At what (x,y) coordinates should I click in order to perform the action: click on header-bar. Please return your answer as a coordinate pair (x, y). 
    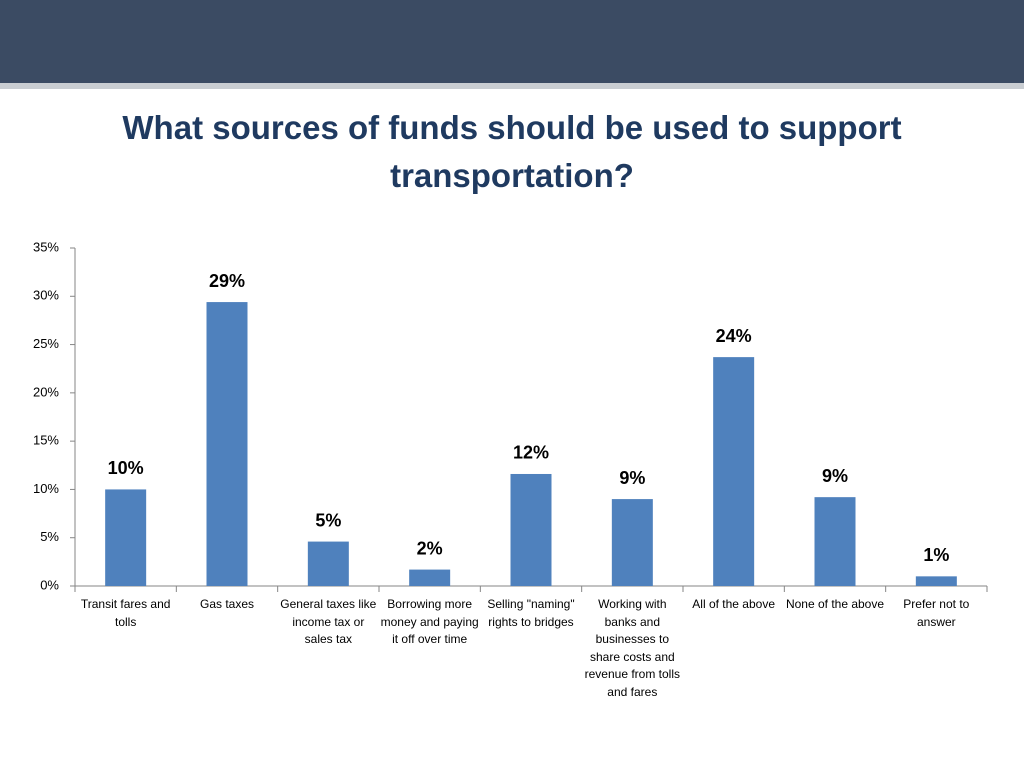
    Looking at the image, I should click on (512, 44).